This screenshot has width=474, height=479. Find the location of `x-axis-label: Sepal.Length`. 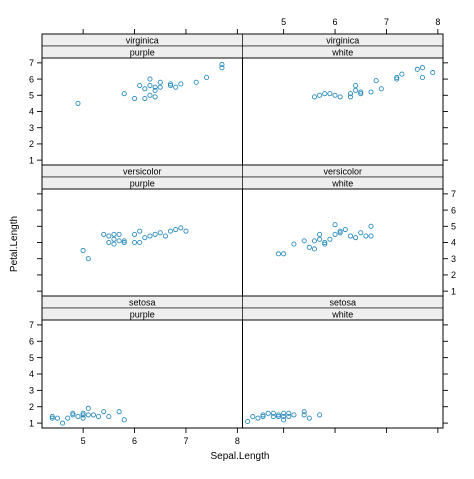

x-axis-label: Sepal.Length is located at coordinates (240, 456).